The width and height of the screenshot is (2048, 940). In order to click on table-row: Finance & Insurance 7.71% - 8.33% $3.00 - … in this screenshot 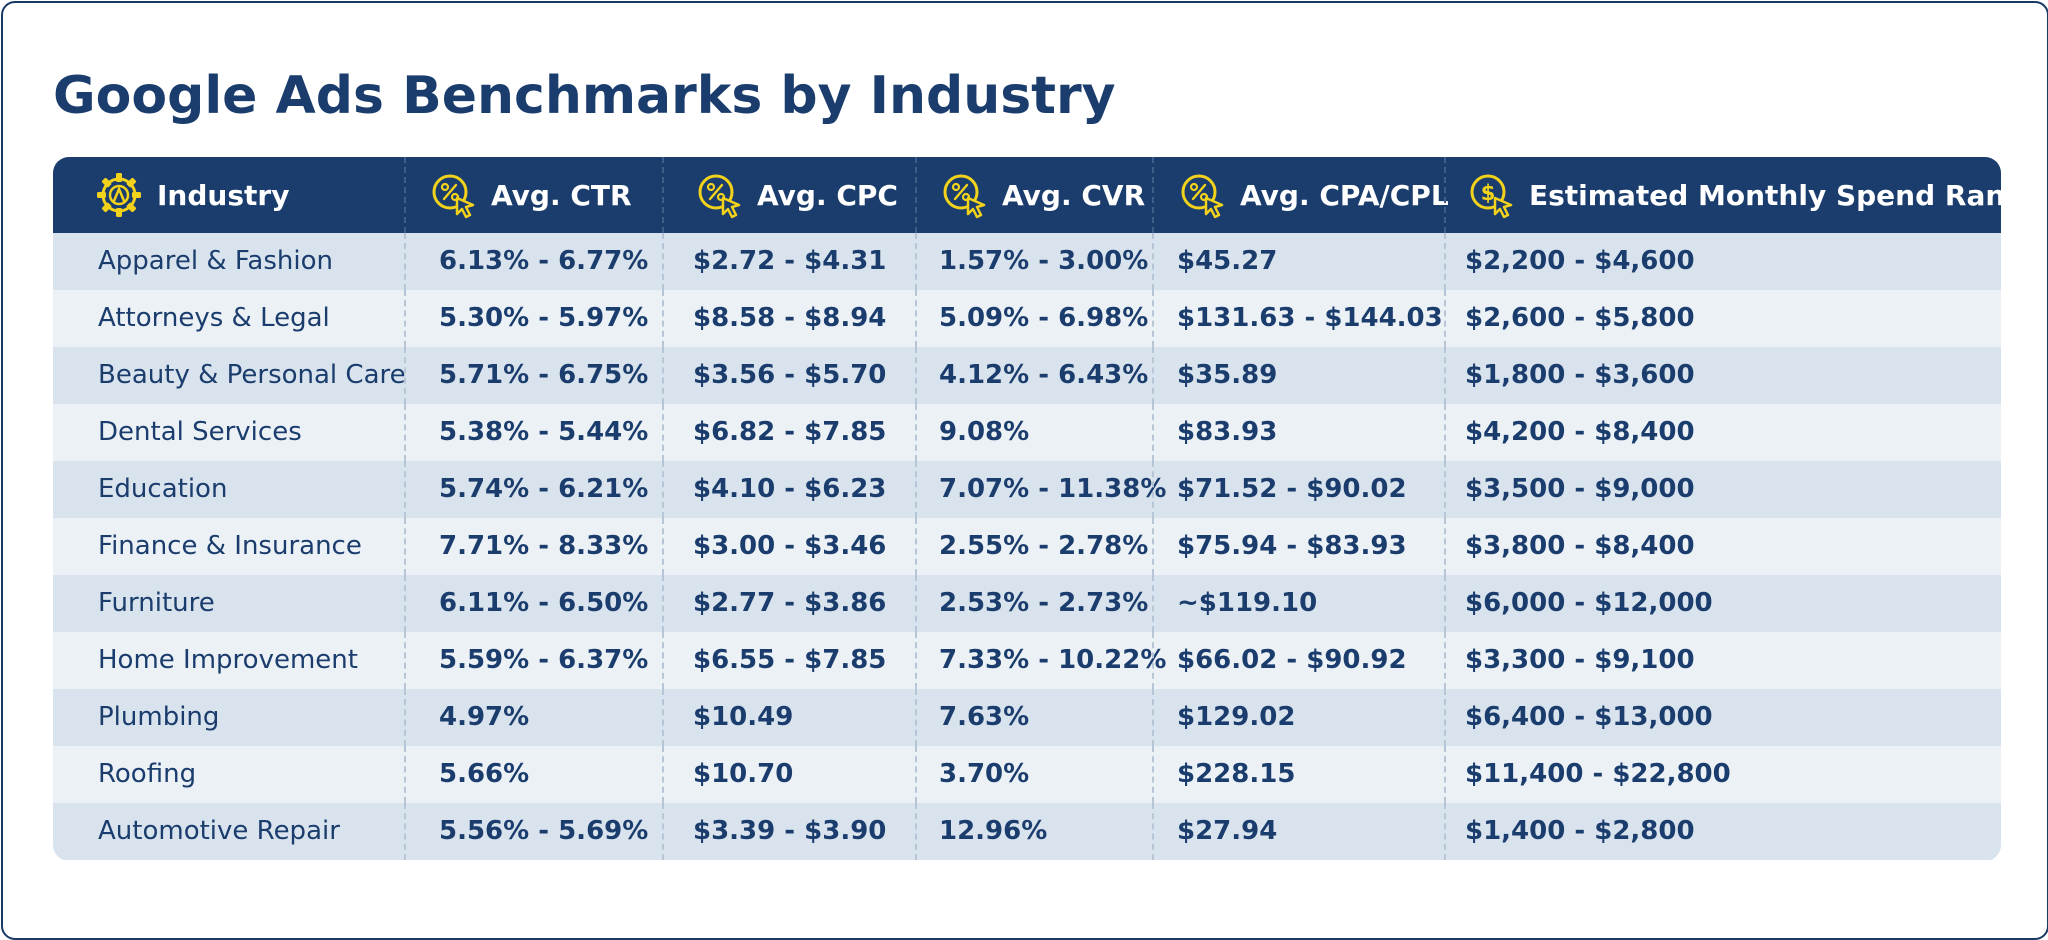, I will do `click(1027, 546)`.